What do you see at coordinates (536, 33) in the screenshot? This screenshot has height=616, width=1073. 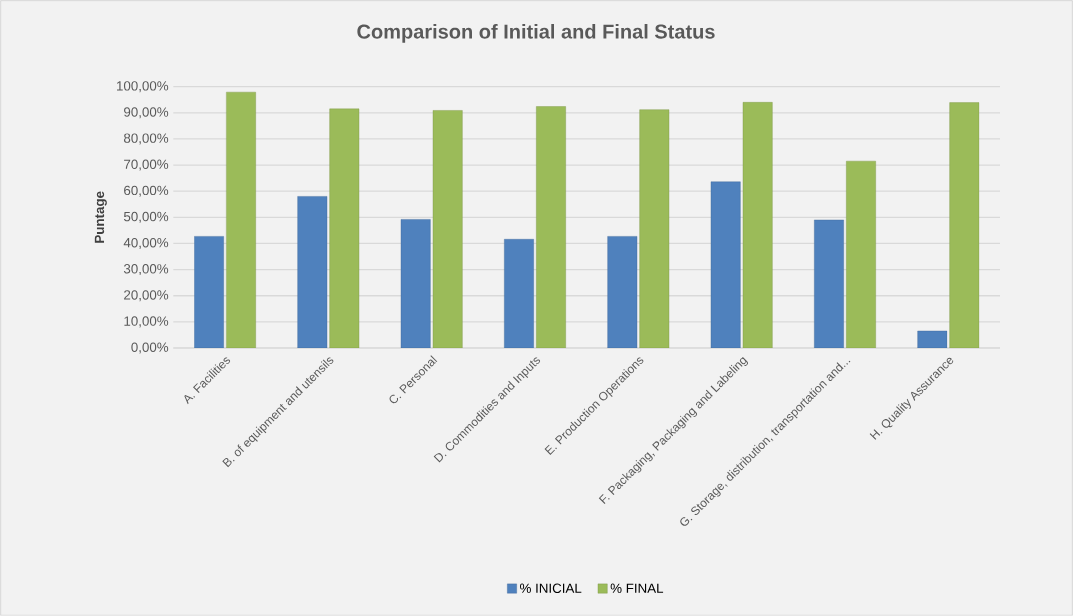 I see `chart-title: Comparison of Initial and Final Status` at bounding box center [536, 33].